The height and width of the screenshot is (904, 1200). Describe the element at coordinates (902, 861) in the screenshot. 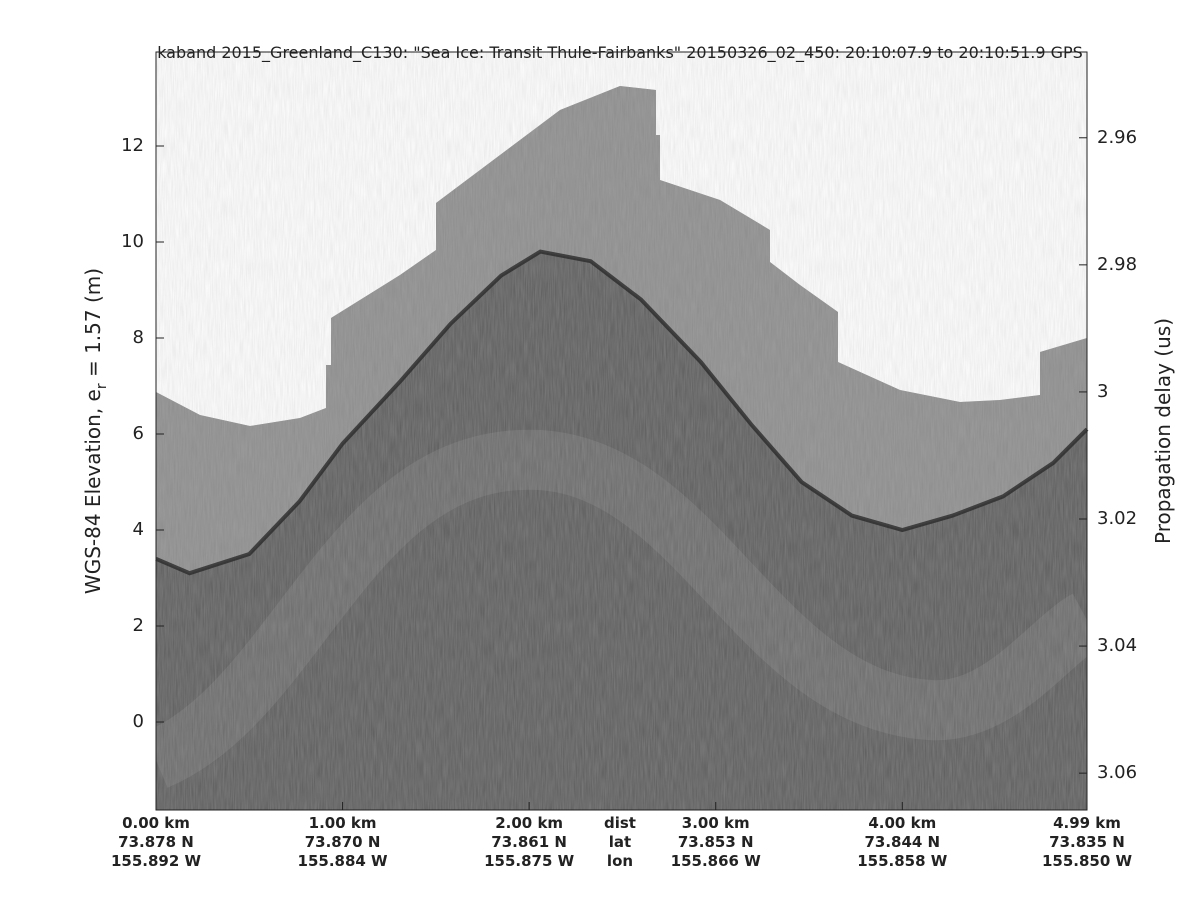

I see `lon-label: 155.858 W` at that location.